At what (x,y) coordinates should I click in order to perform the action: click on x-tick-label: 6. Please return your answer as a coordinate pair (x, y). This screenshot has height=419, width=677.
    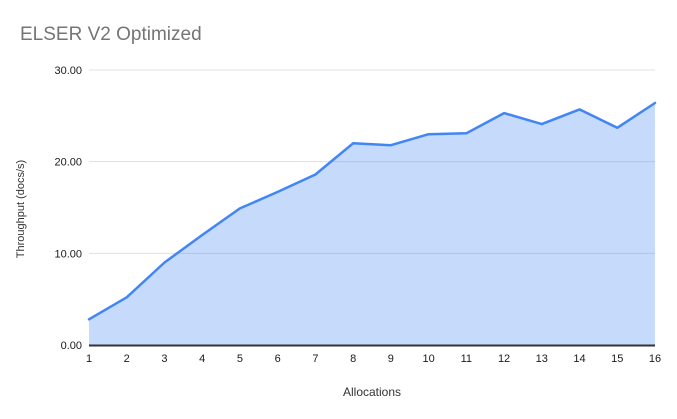
    Looking at the image, I should click on (278, 359).